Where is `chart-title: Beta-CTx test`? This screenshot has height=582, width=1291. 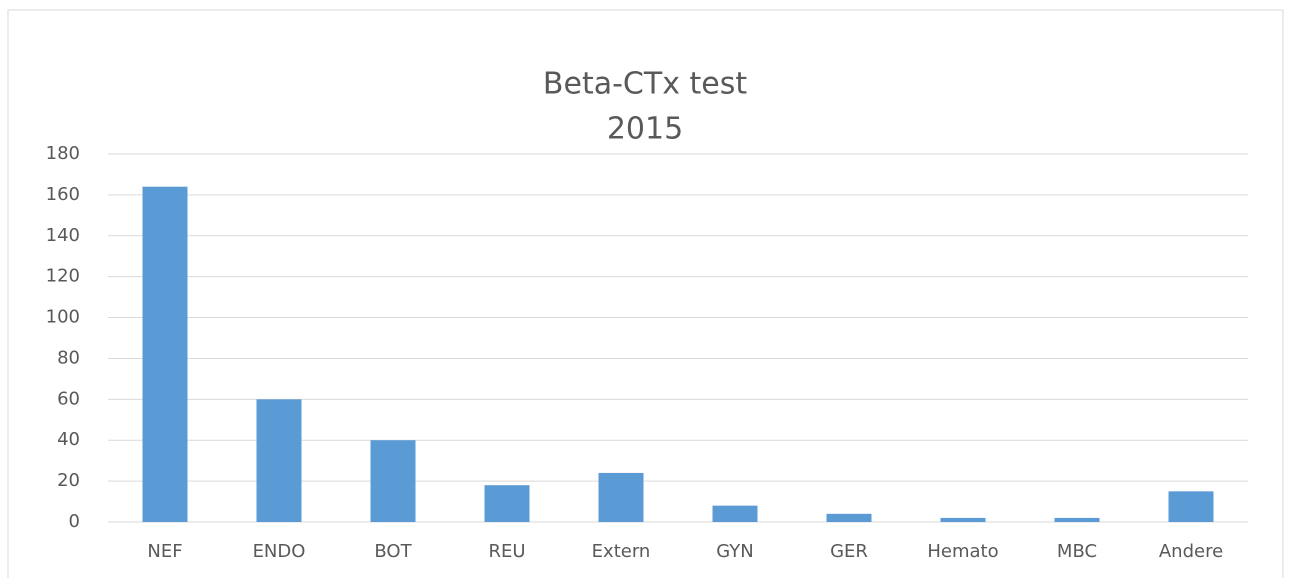 chart-title: Beta-CTx test is located at coordinates (645, 84).